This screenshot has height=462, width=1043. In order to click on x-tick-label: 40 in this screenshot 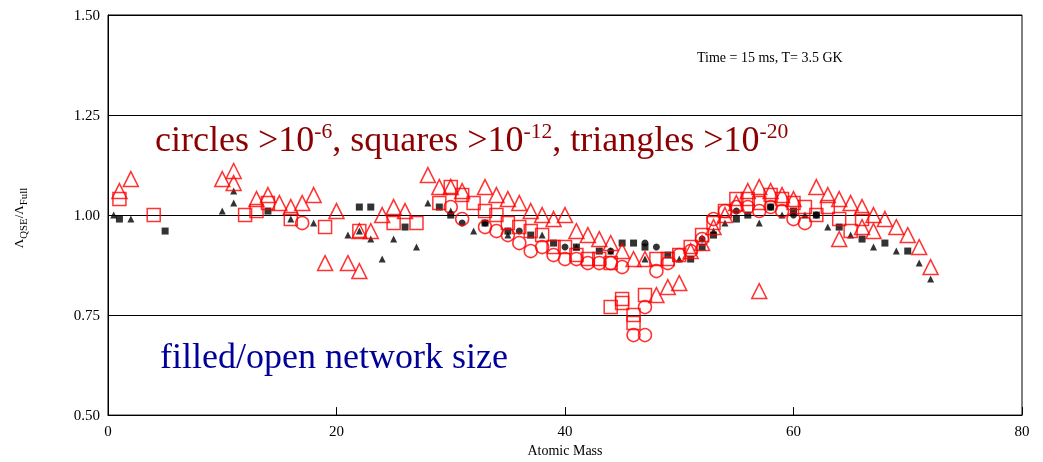, I will do `click(565, 430)`.